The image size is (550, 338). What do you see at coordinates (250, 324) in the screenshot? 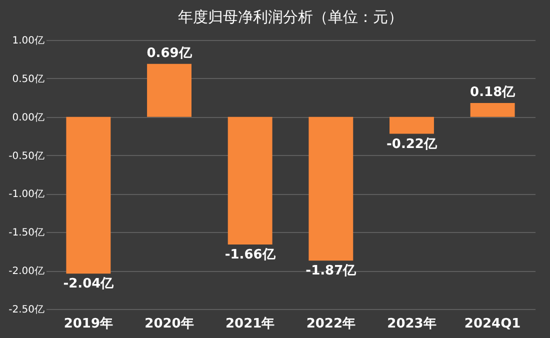
I see `x-tick-label: 2021年` at bounding box center [250, 324].